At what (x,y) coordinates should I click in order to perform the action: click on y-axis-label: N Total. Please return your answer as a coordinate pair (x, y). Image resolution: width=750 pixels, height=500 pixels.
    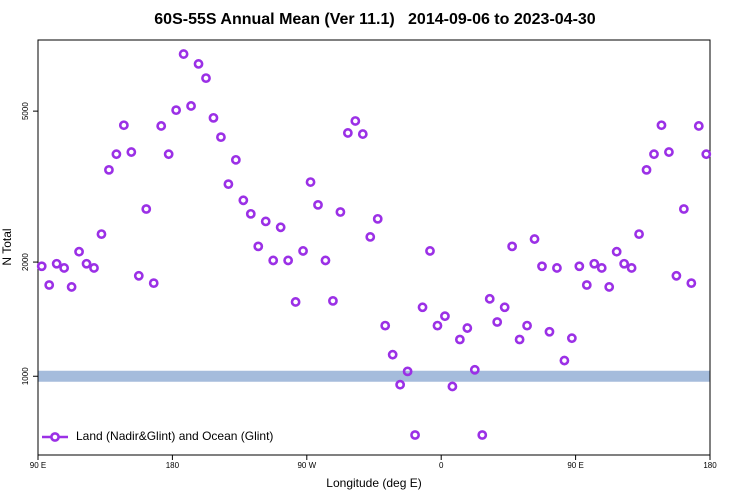
    Looking at the image, I should click on (7, 246).